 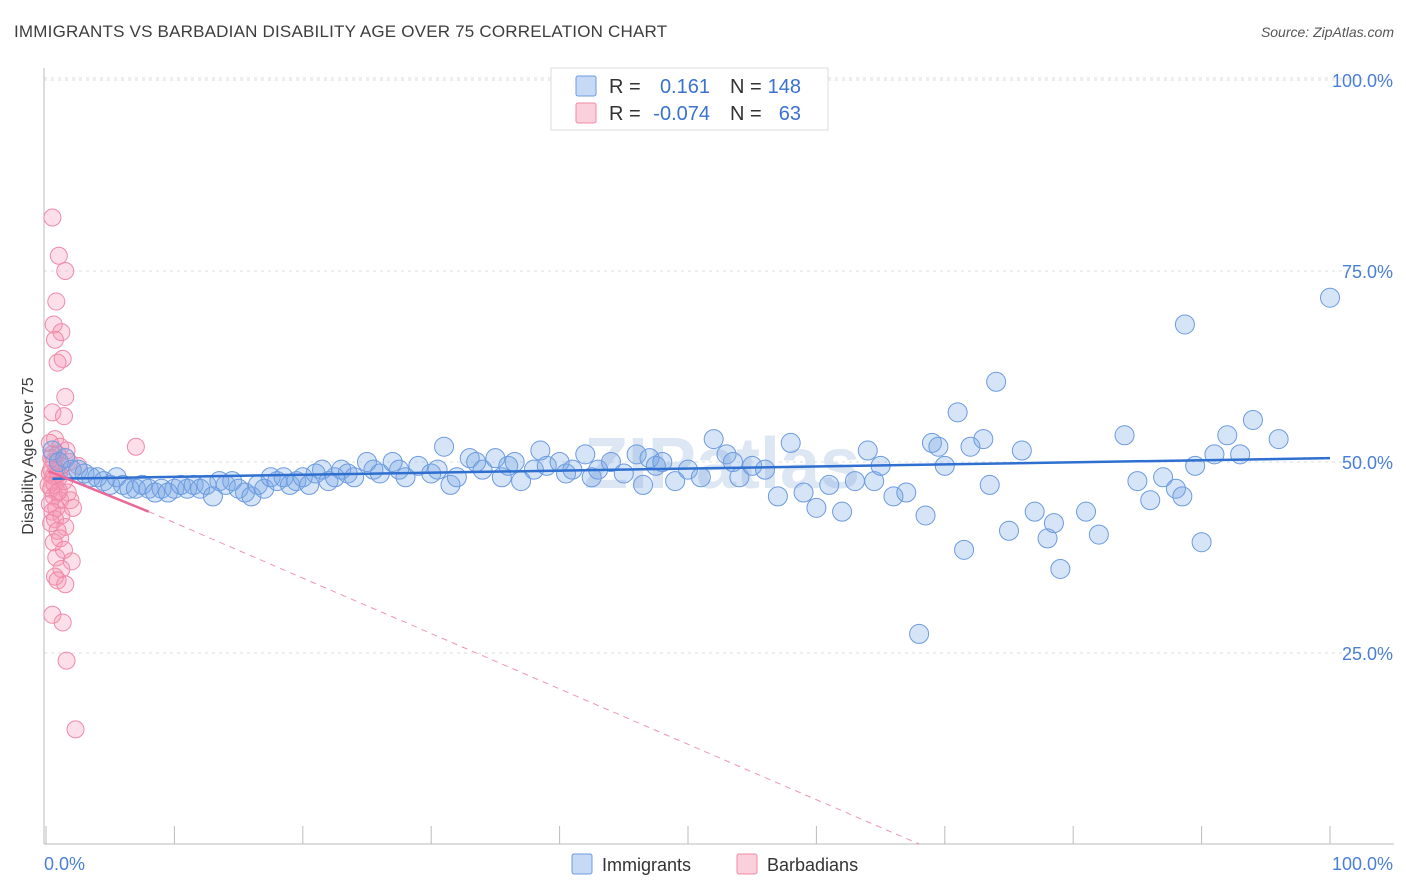 What do you see at coordinates (1367, 463) in the screenshot?
I see `y-tick-label: 50.0%` at bounding box center [1367, 463].